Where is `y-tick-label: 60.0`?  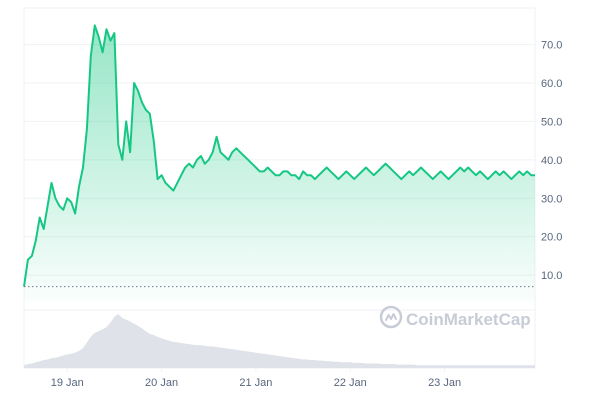 y-tick-label: 60.0 is located at coordinates (551, 84).